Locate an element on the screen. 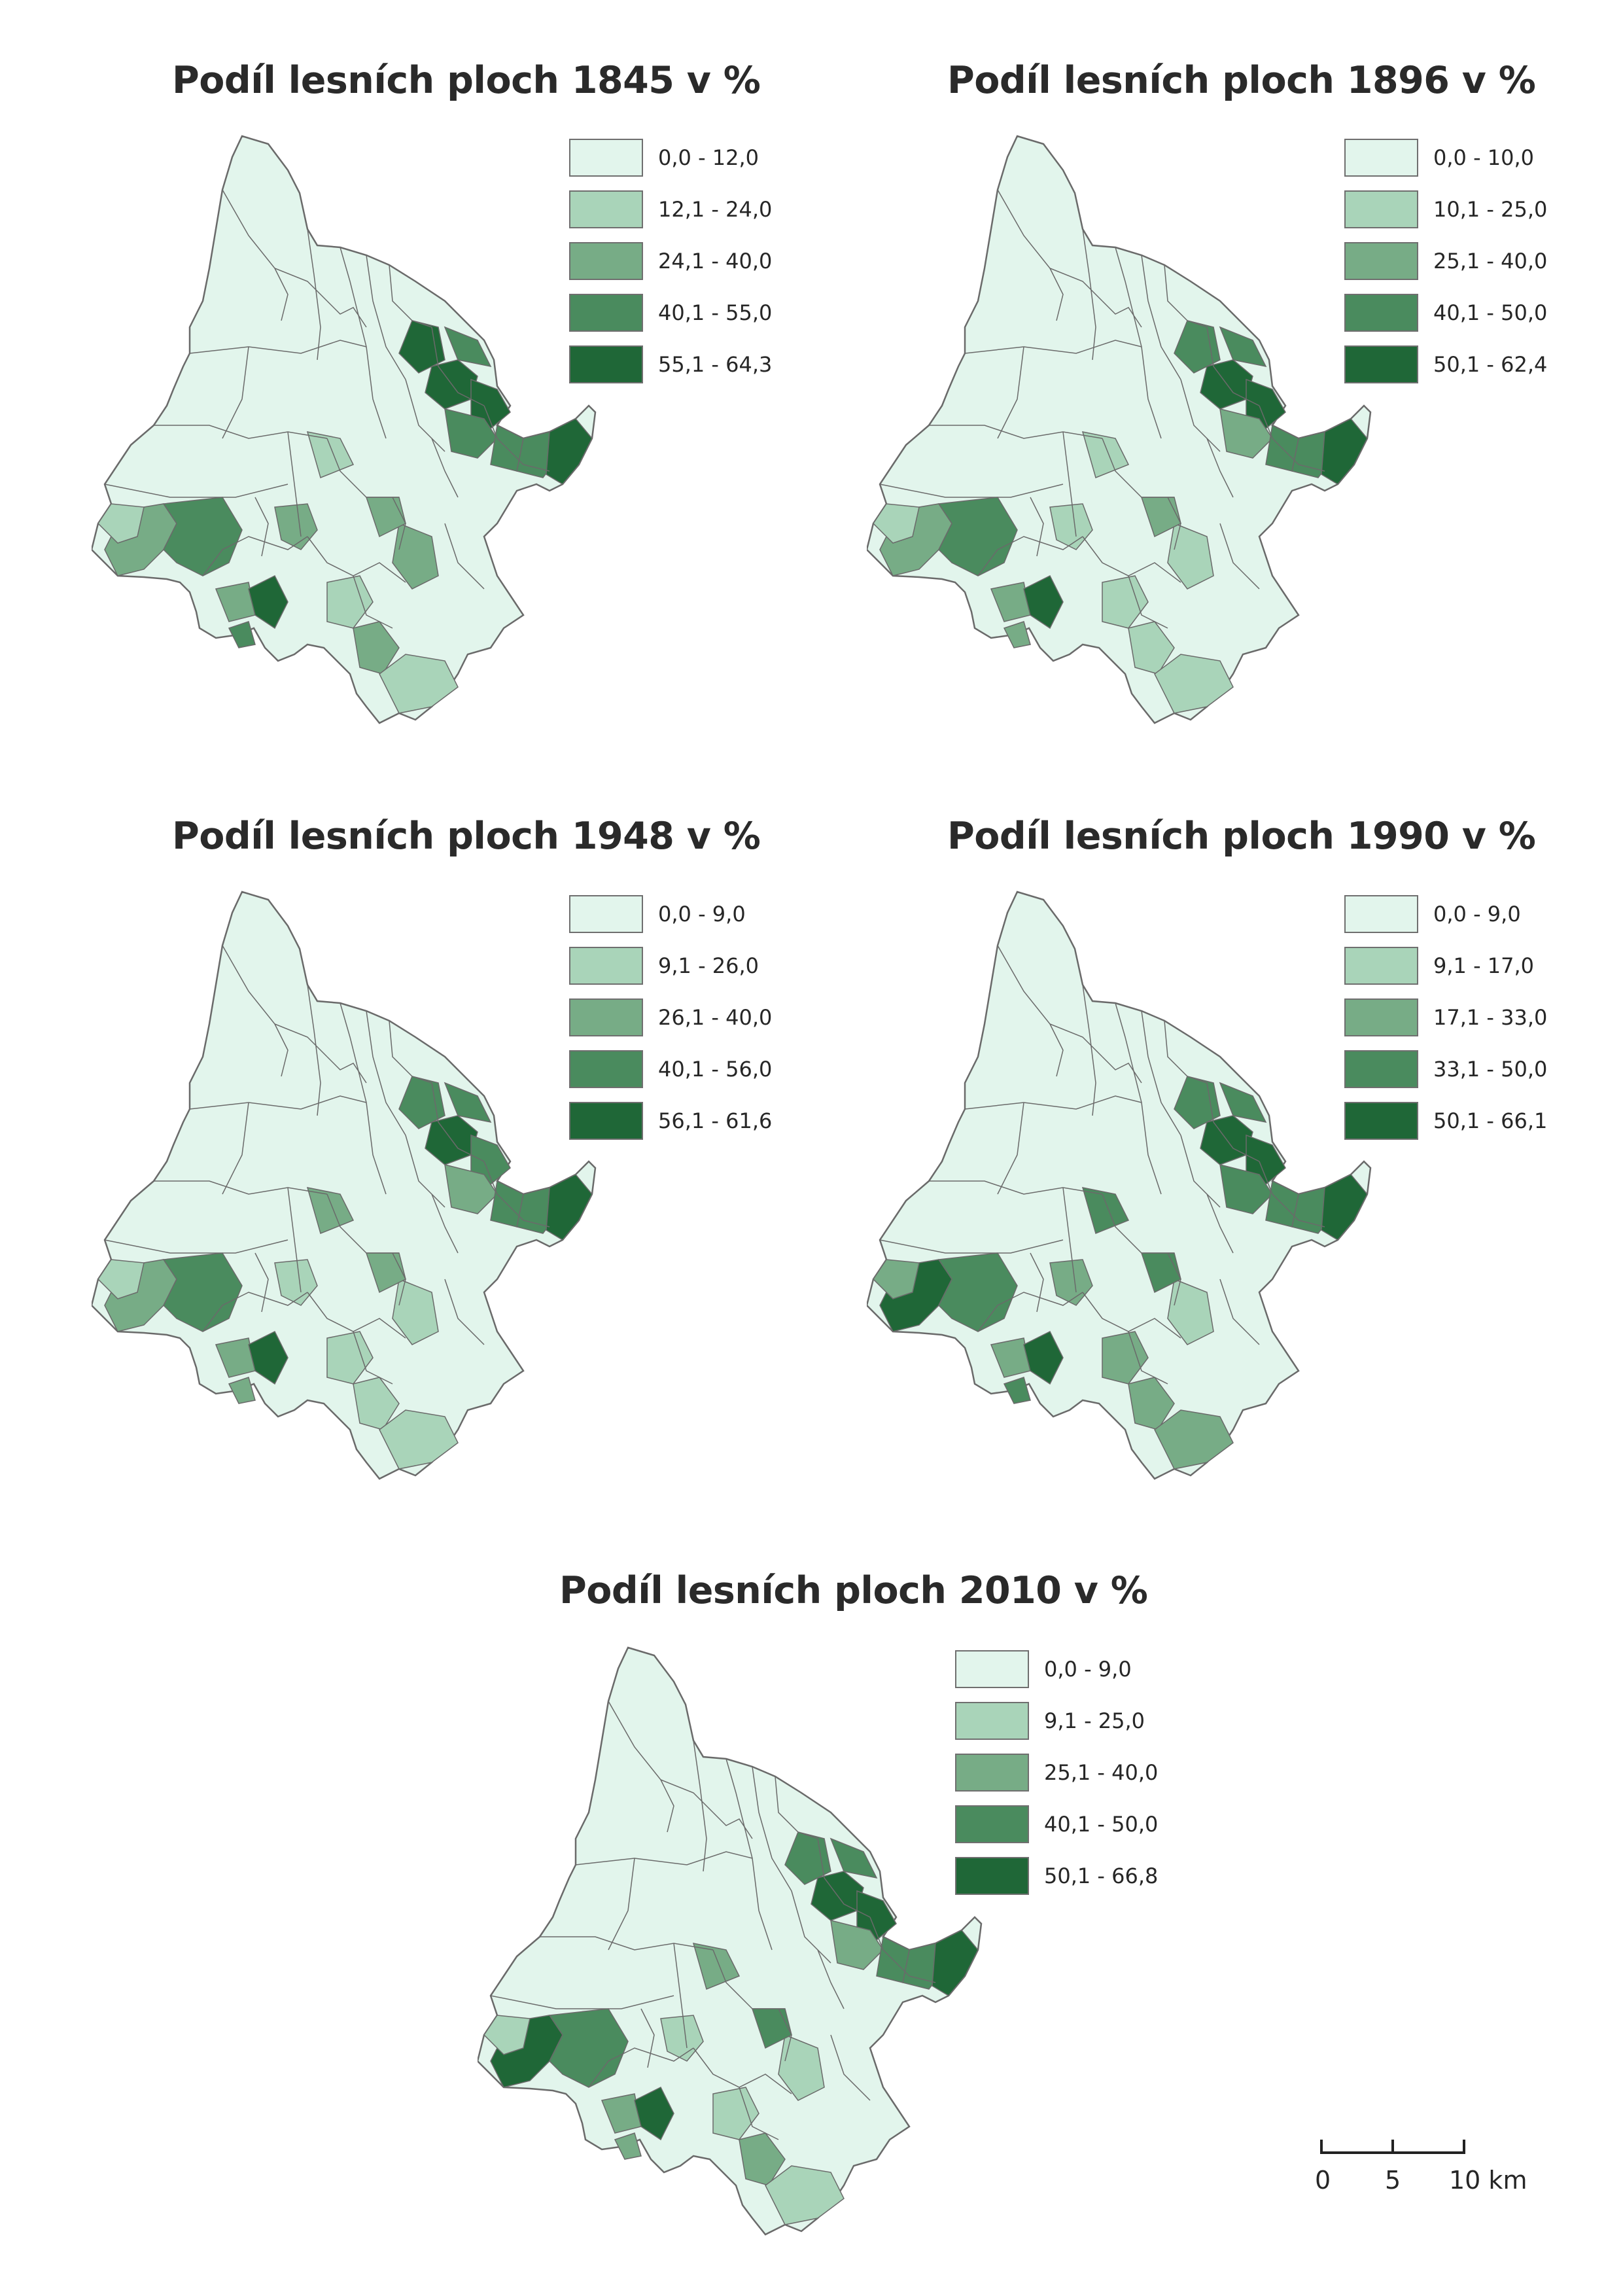  legend-item: 56,1 - 61,6 is located at coordinates (700, 1121).